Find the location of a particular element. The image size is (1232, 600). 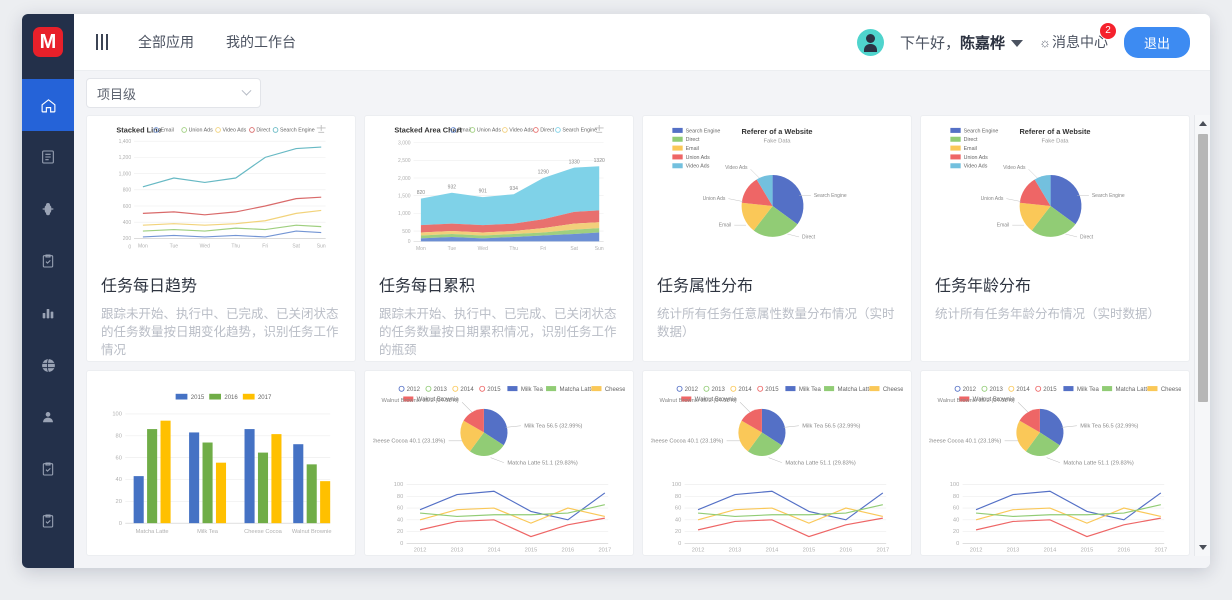

sidebar-item-global is located at coordinates (48, 365).